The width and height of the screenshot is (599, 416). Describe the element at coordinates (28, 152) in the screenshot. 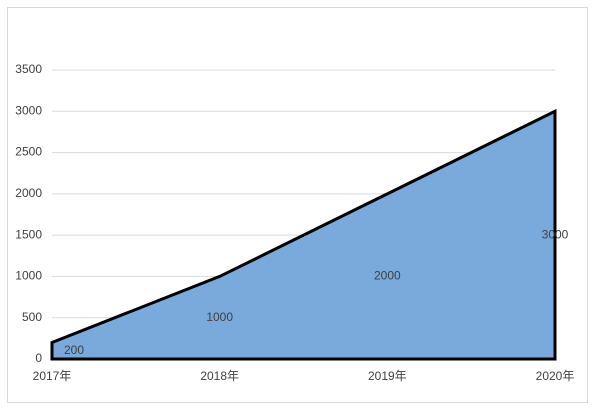

I see `y-tick-label: 2500` at that location.